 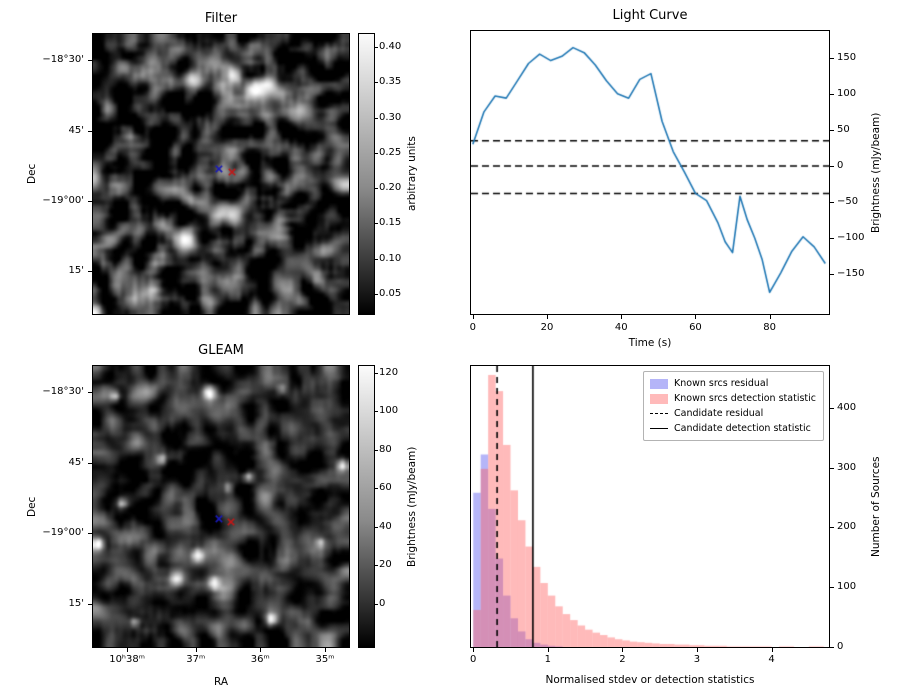 What do you see at coordinates (390, 82) in the screenshot?
I see `colorbar-tick-label: 0.35` at bounding box center [390, 82].